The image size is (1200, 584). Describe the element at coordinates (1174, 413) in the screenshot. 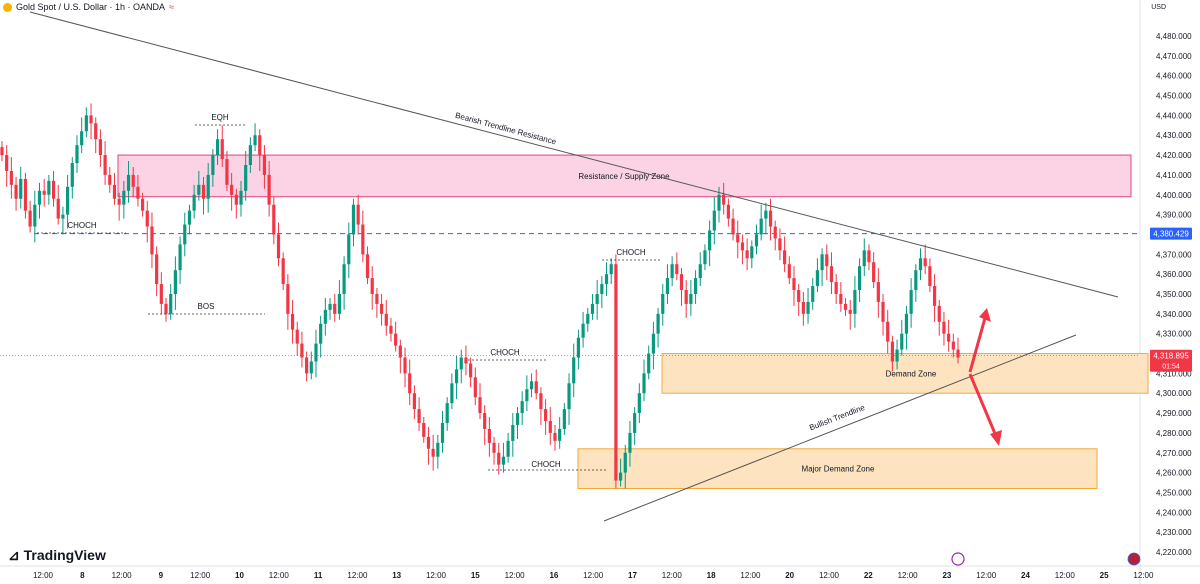

I see `y-tick-label: 4,290.000` at that location.